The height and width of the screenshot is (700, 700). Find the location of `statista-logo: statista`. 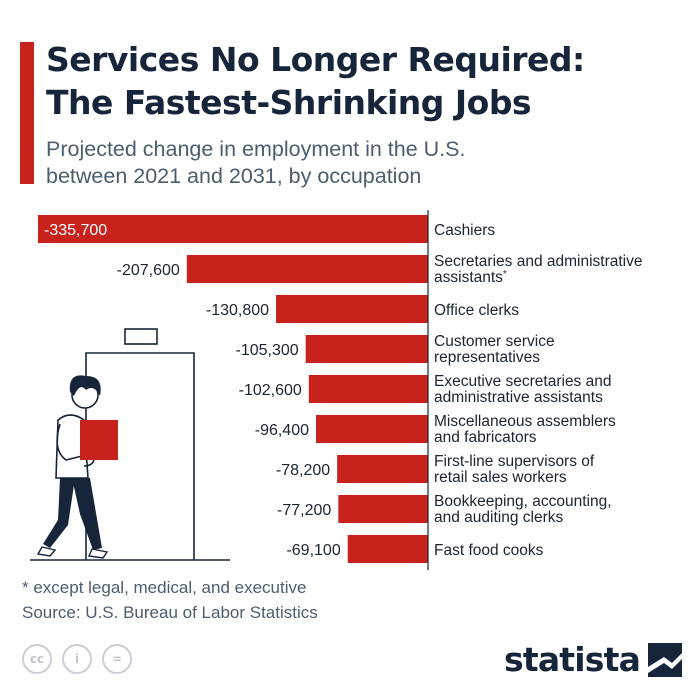

statista-logo: statista is located at coordinates (593, 660).